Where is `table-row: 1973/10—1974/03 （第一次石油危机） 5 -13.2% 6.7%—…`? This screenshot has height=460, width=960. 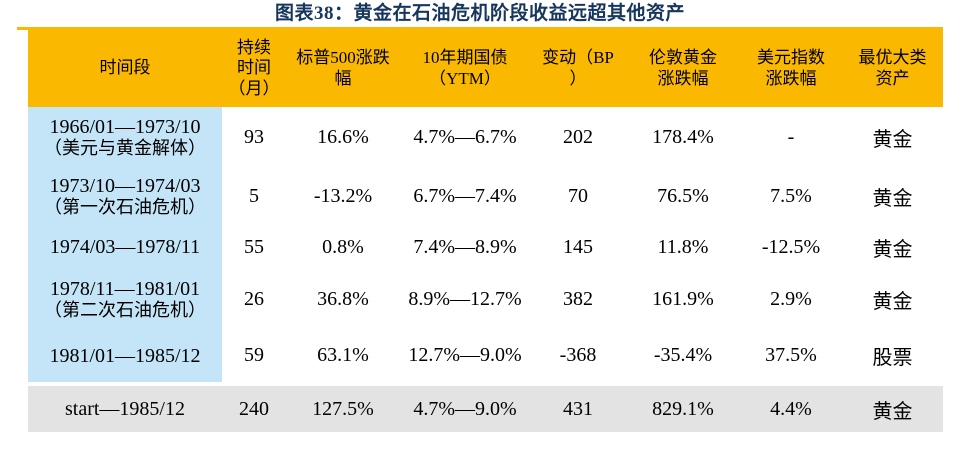 table-row: 1973/10—1974/03 （第一次石油危机） 5 -13.2% 6.7%—… is located at coordinates (485, 196).